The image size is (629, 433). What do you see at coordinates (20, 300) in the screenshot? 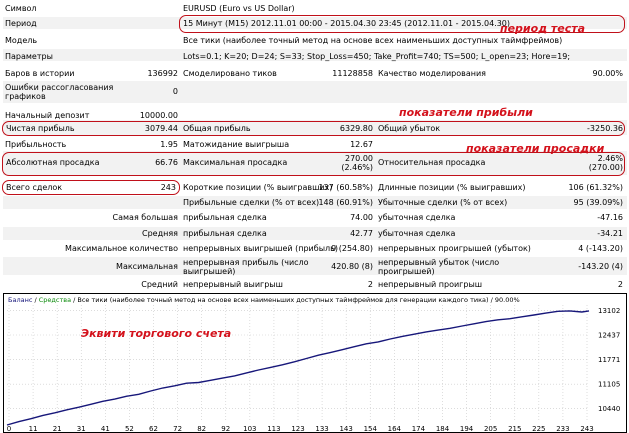
I see `chart-title-balance: Баланс` at bounding box center [20, 300].